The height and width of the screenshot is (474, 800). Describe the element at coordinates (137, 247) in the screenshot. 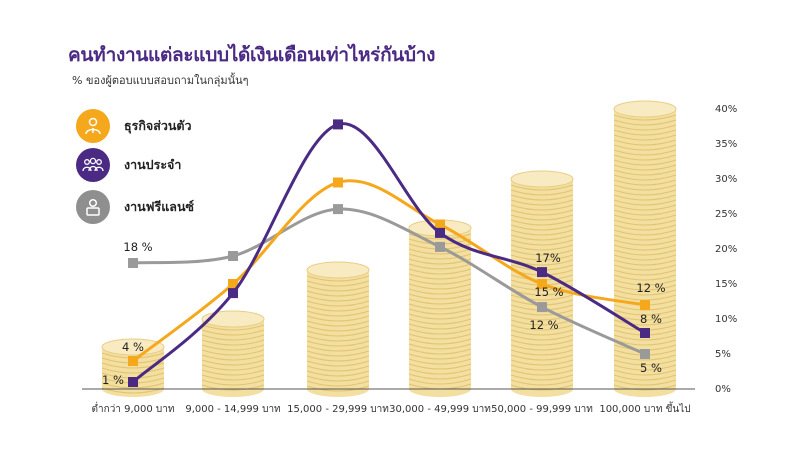

I see `data-label: 18 %` at that location.